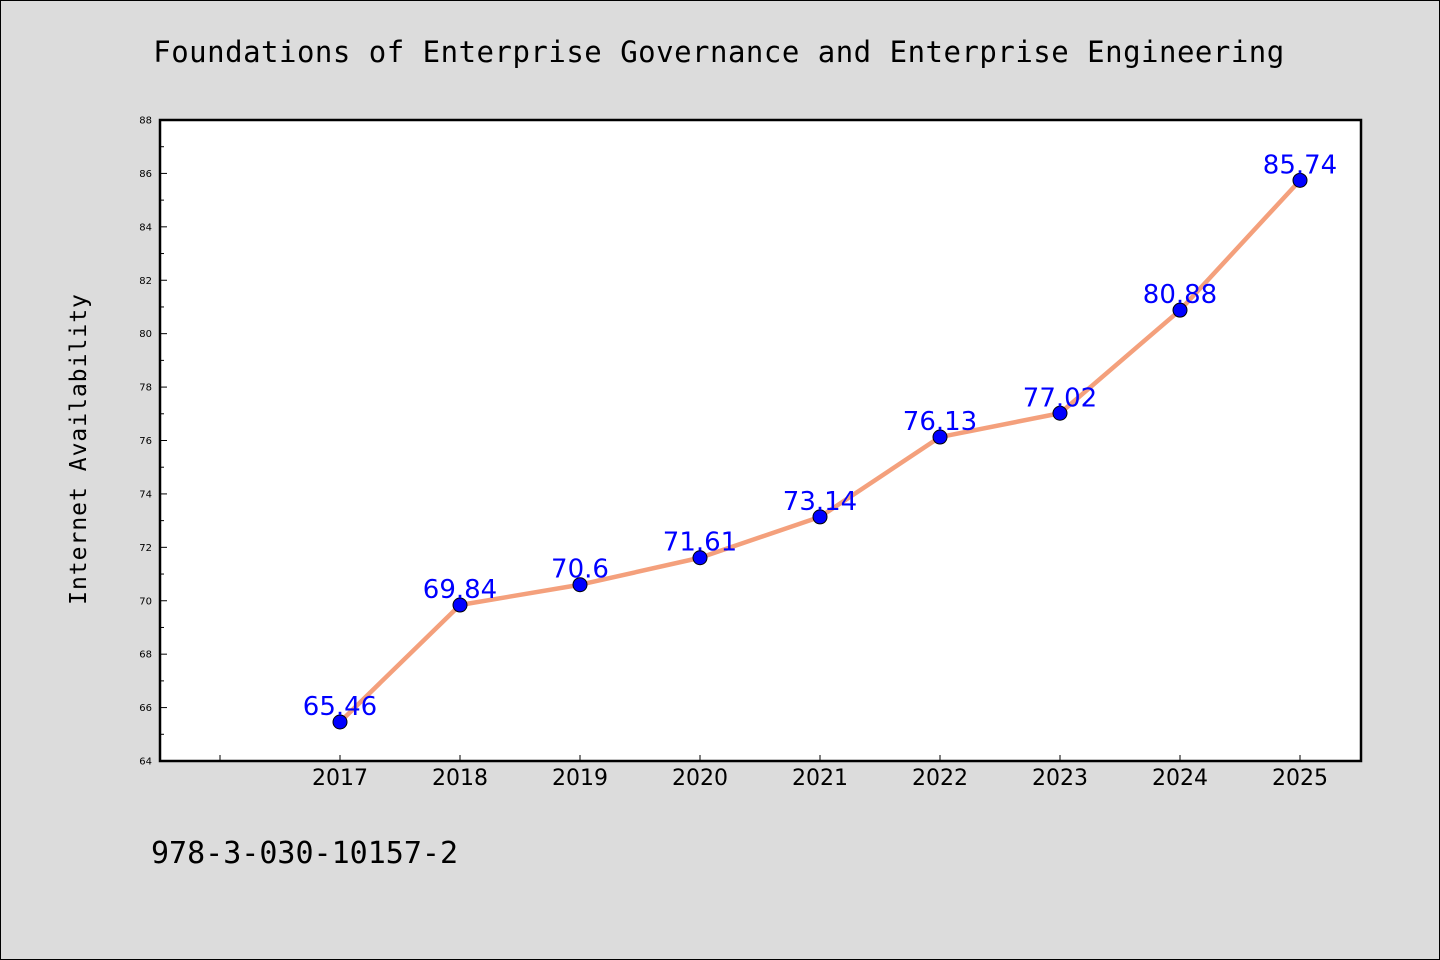 The width and height of the screenshot is (1440, 960). What do you see at coordinates (460, 778) in the screenshot?
I see `x-tick-label: 2018` at bounding box center [460, 778].